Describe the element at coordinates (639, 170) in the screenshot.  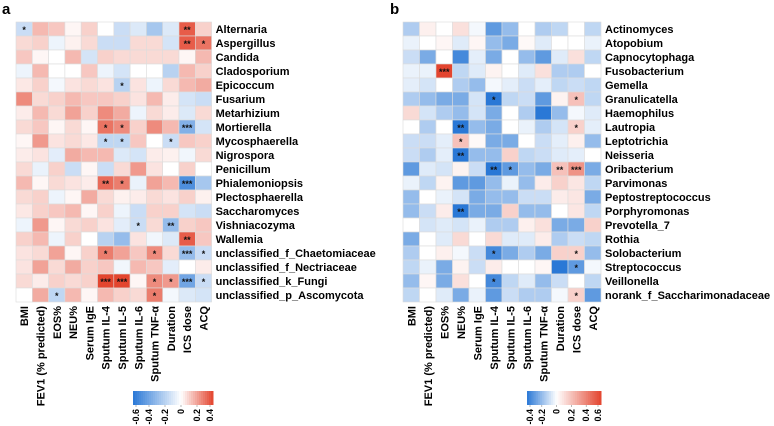
I see `row-label: Oribacterium` at that location.